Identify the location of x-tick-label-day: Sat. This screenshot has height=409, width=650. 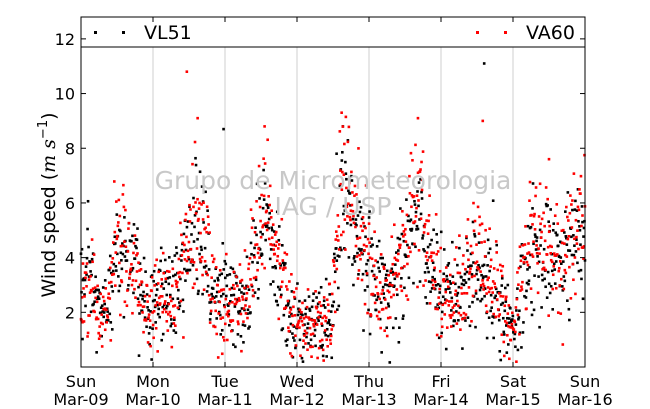
(513, 381).